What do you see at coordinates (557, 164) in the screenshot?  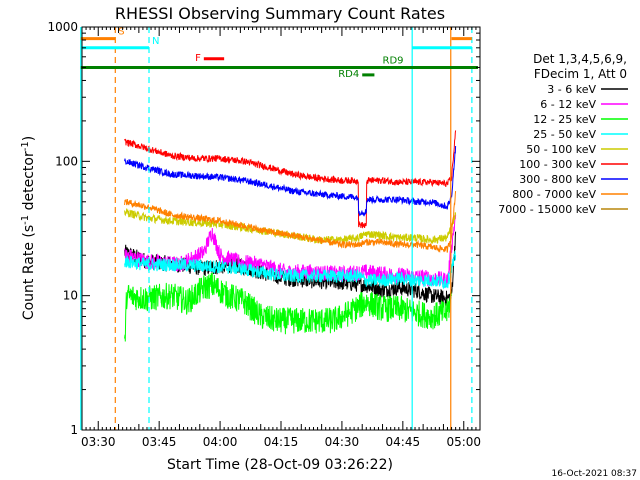 I see `legend-label-5: 100 - 300 keV` at bounding box center [557, 164].